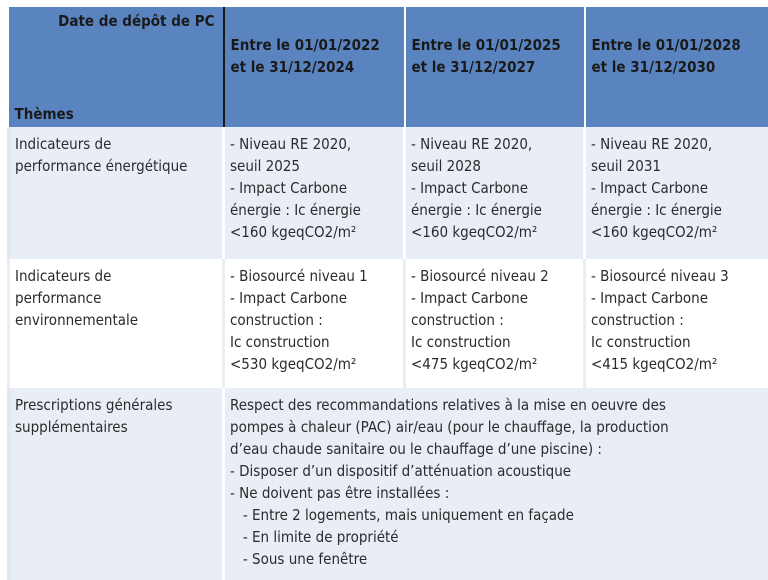 The height and width of the screenshot is (580, 768). Describe the element at coordinates (116, 483) in the screenshot. I see `theme-cell: Prescriptions générales supplémentaires` at that location.